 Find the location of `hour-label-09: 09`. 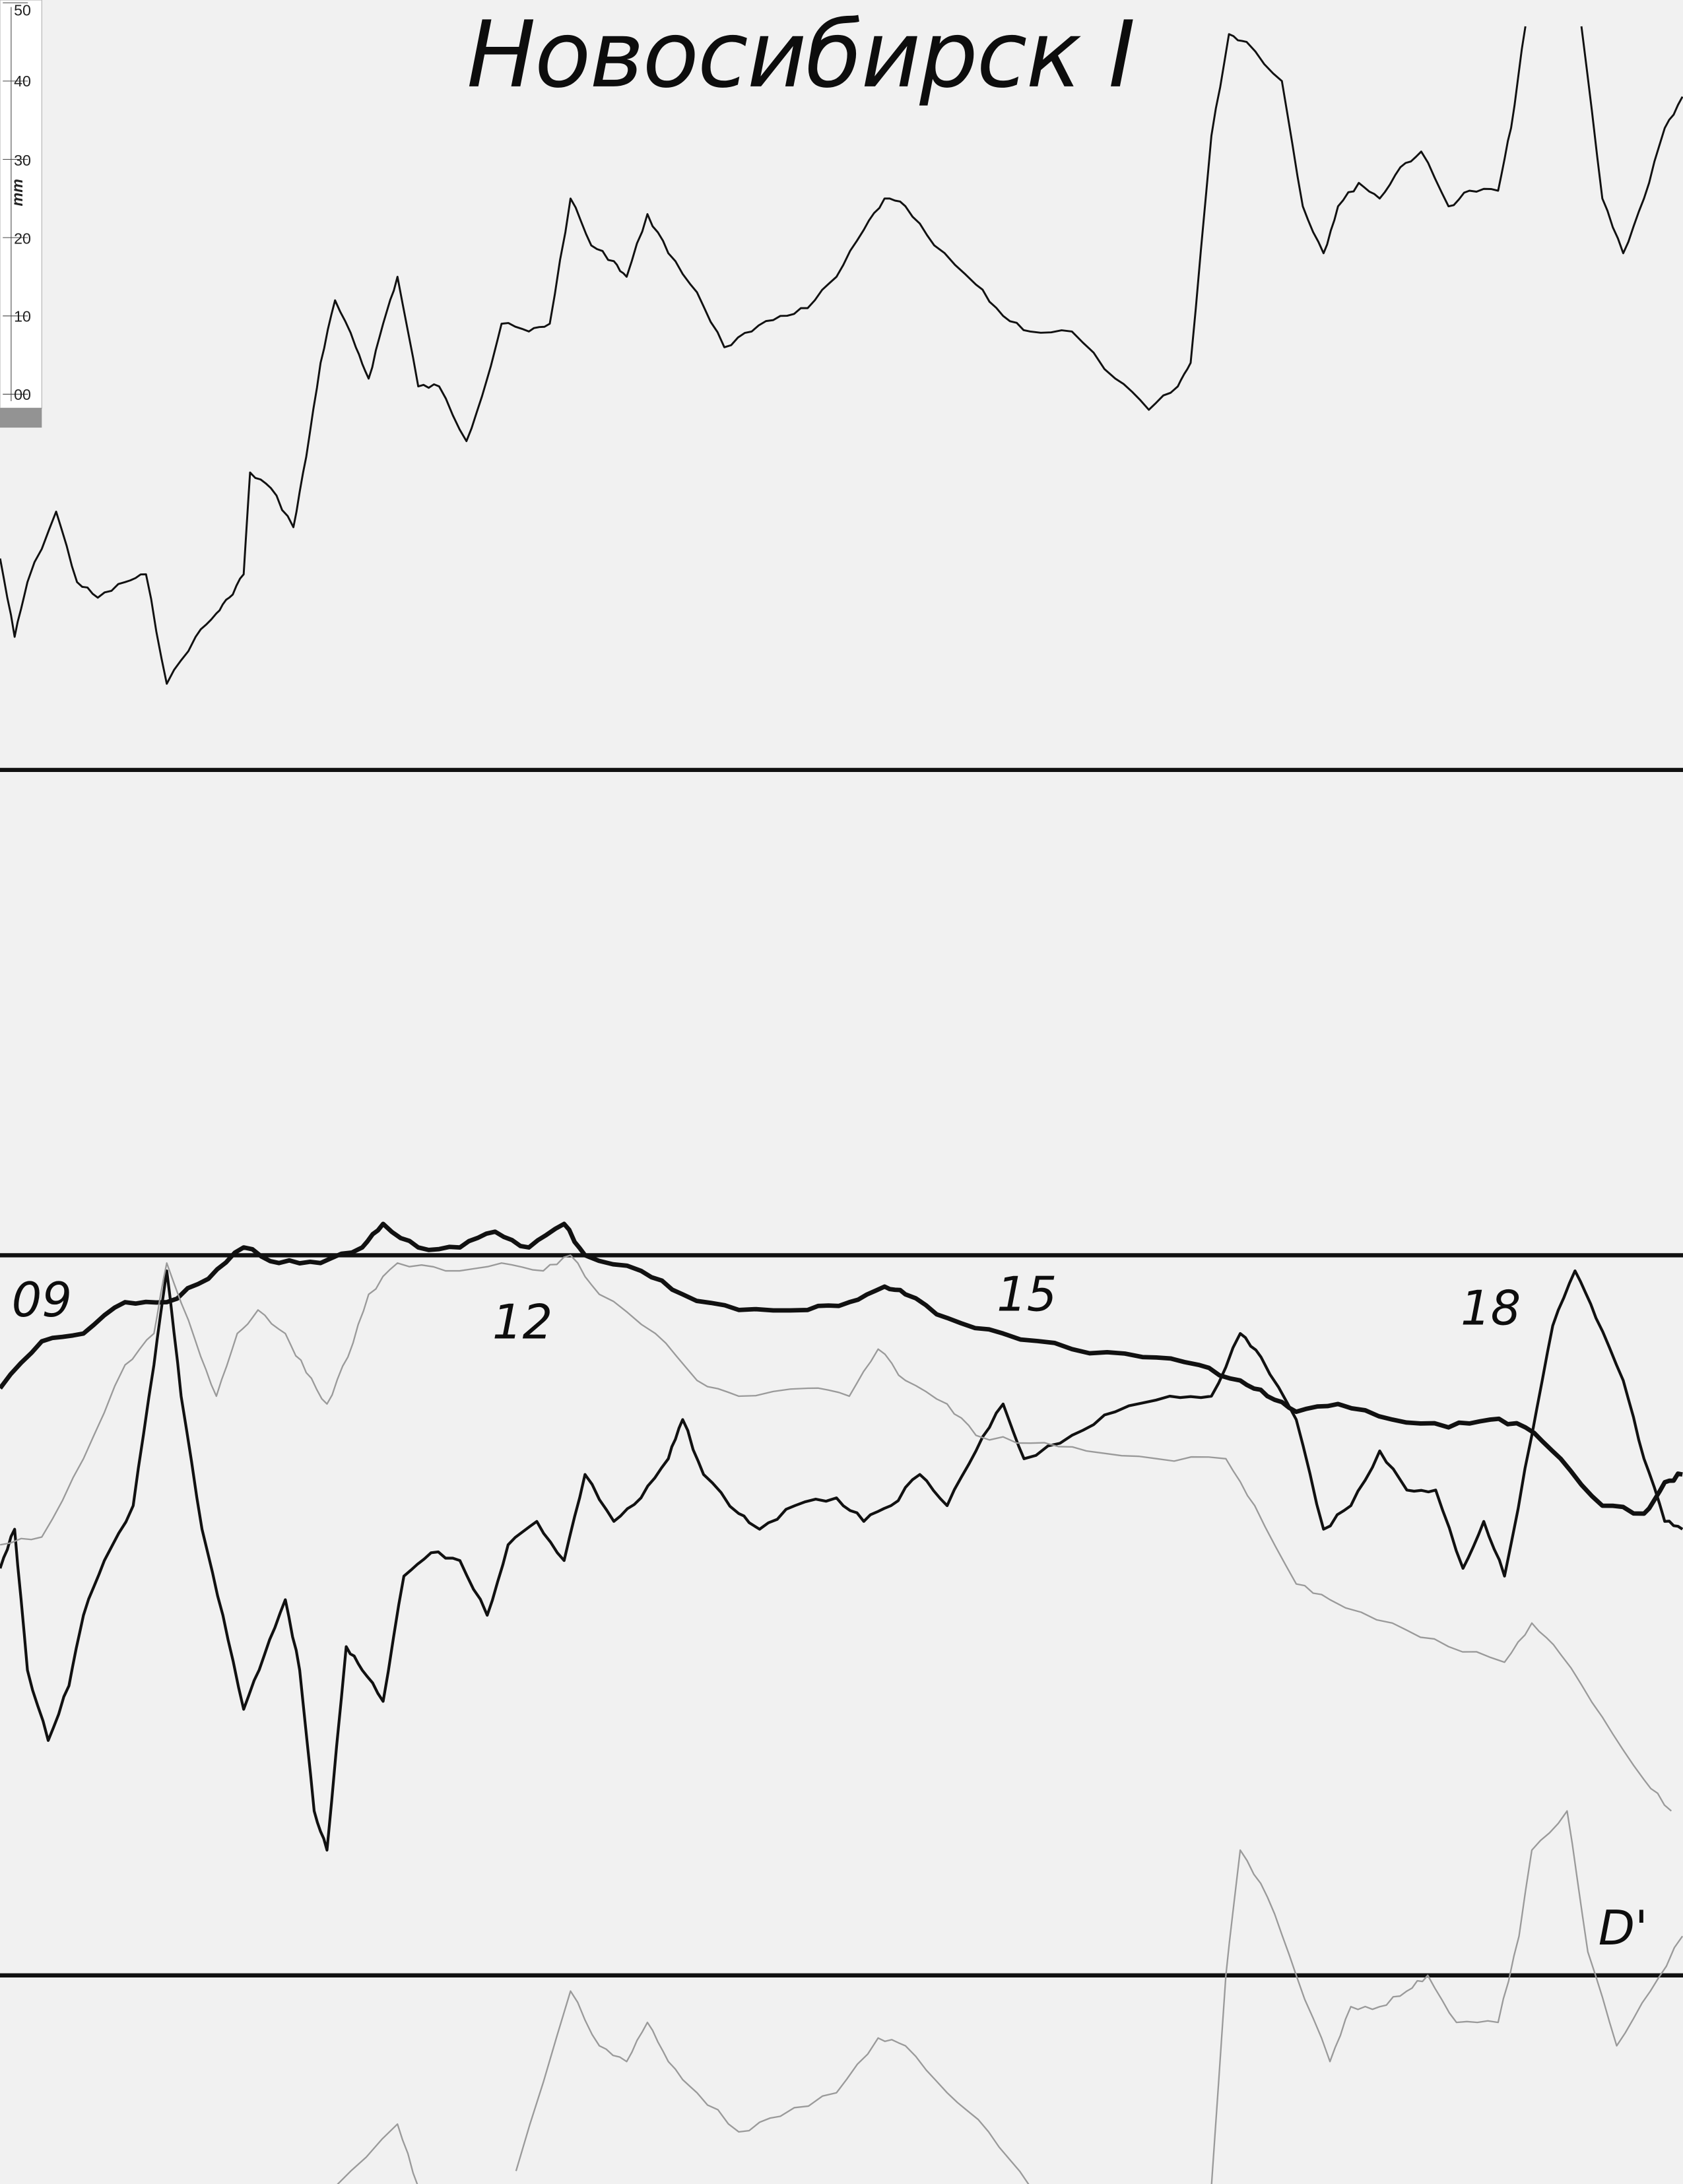

hour-label-09: 09 is located at coordinates (42, 1300).